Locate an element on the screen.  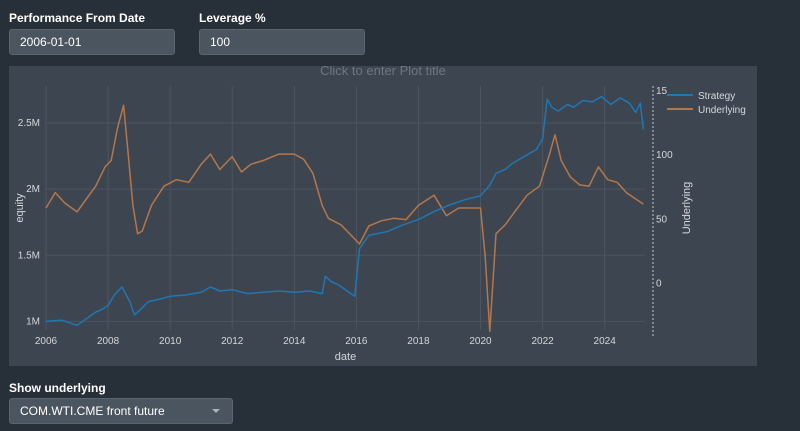
x-tick-label: 2012 is located at coordinates (232, 341).